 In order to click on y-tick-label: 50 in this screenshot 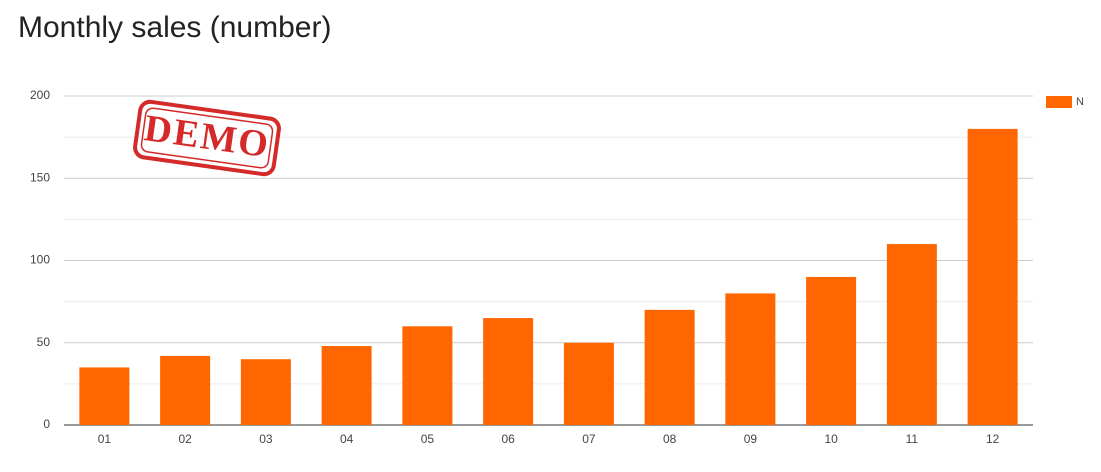, I will do `click(44, 342)`.